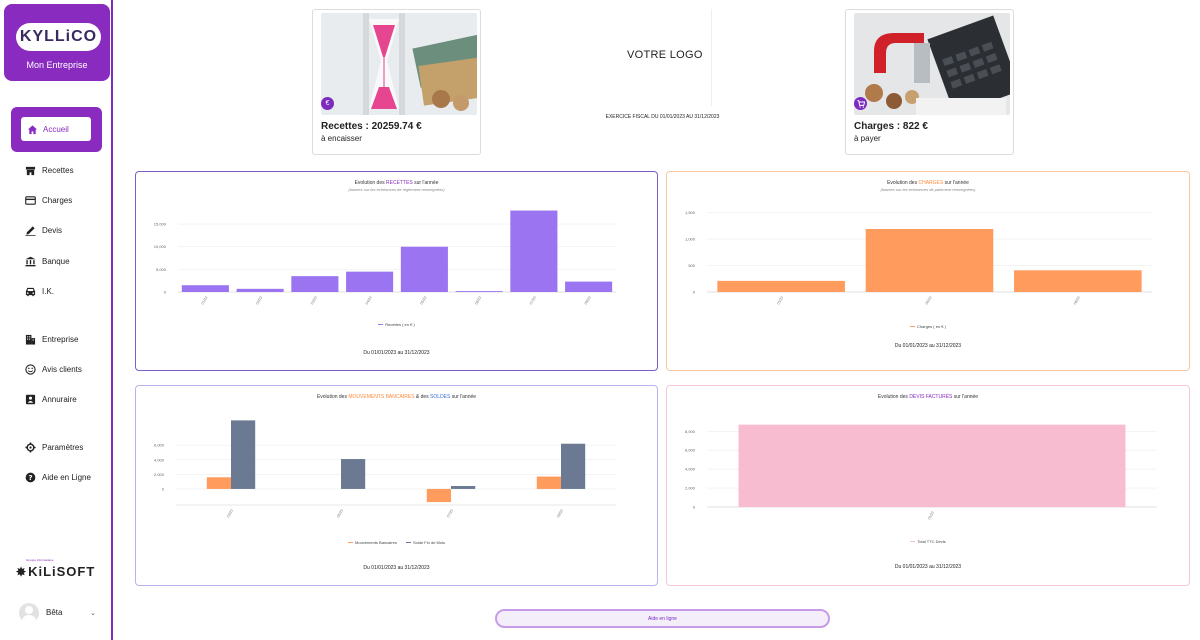 The height and width of the screenshot is (640, 1200). I want to click on sidebar-item-label: Devis, so click(52, 230).